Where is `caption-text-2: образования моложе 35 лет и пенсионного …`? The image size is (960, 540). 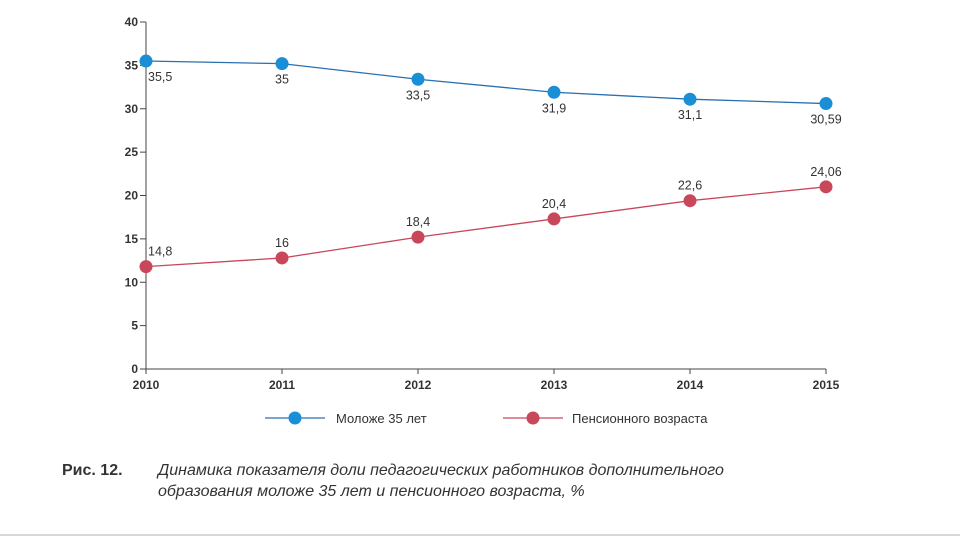
caption-text-2: образования моложе 35 лет и пенсионного … is located at coordinates (371, 491).